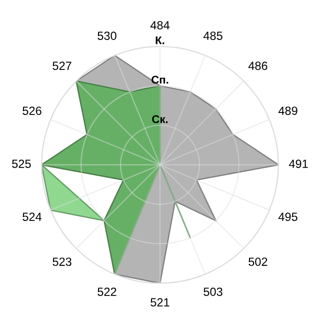 This screenshot has width=320, height=320. I want to click on spoke-label: 522, so click(107, 292).